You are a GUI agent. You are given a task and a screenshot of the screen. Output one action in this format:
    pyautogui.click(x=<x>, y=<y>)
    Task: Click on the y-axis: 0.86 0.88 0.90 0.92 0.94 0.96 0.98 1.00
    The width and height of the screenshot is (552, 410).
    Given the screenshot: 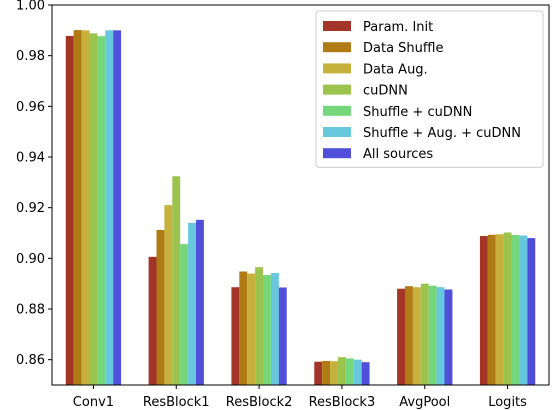 What is the action you would take?
    pyautogui.click(x=34, y=184)
    